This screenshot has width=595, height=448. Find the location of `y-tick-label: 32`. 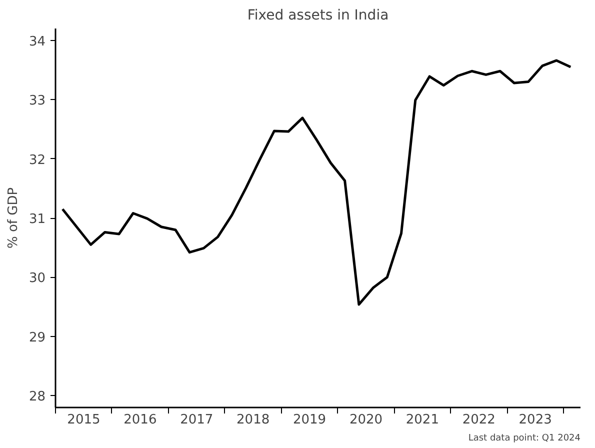

y-tick-label: 32 is located at coordinates (37, 160).